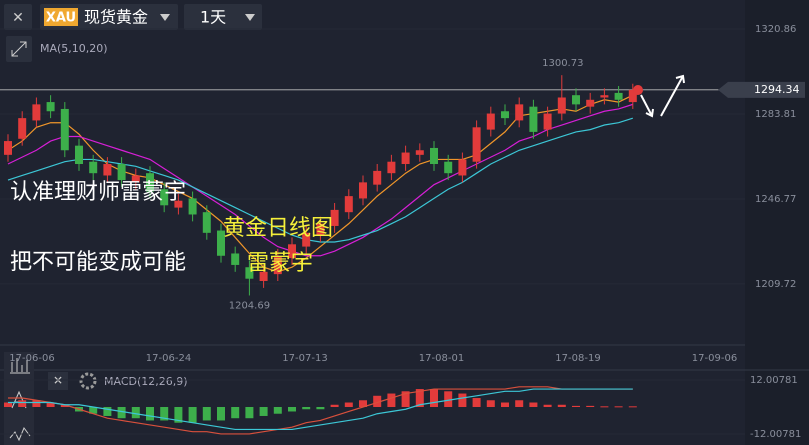  Describe the element at coordinates (775, 199) in the screenshot. I see `y-tick-label: 1246.77` at that location.